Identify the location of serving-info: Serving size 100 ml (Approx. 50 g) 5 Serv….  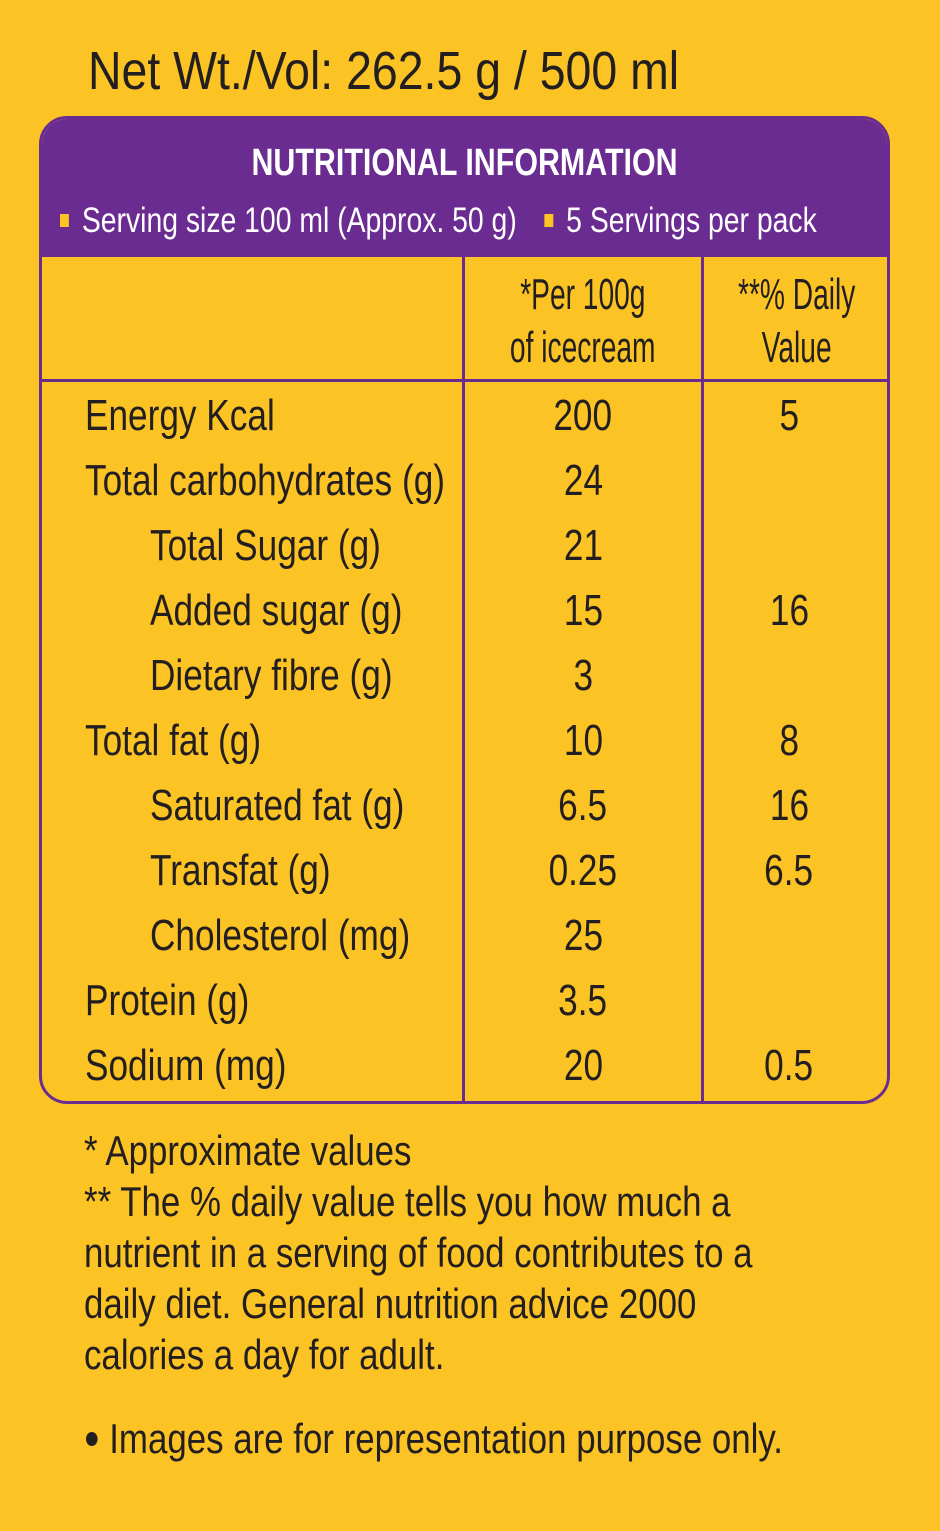
(469, 221).